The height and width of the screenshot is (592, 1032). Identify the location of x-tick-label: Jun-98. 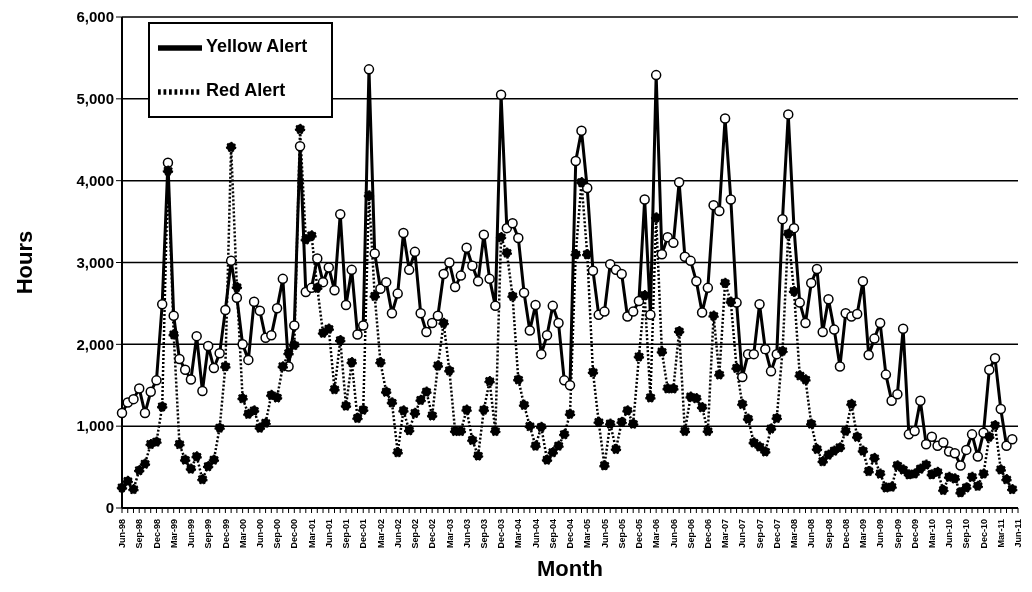
(122, 534).